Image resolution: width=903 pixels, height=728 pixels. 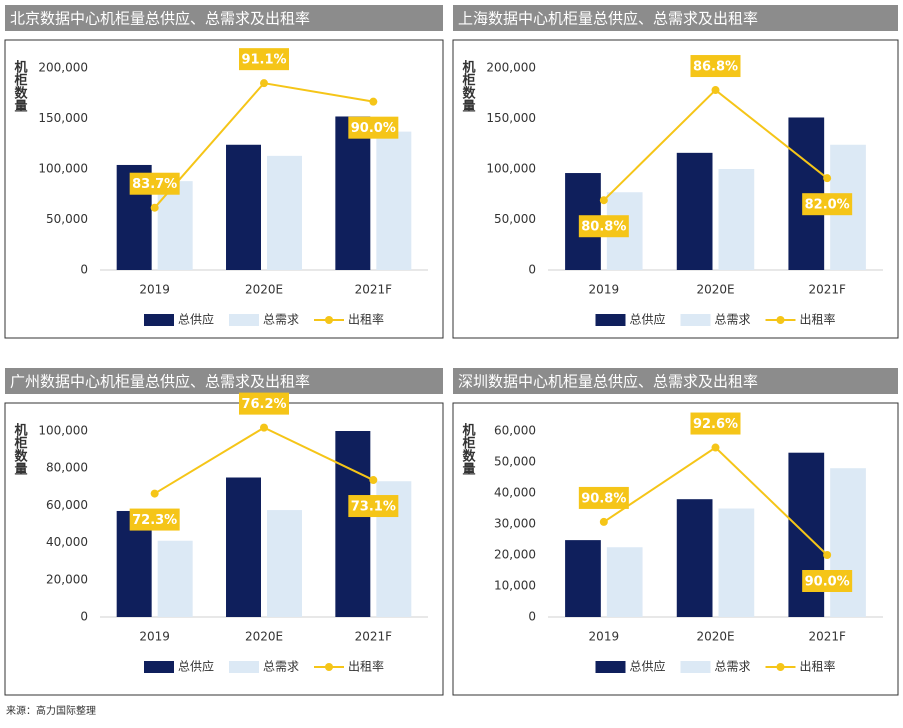 I want to click on chart-title: 上海数据中心机柜量总供应、总需求及出租率, so click(x=608, y=19).